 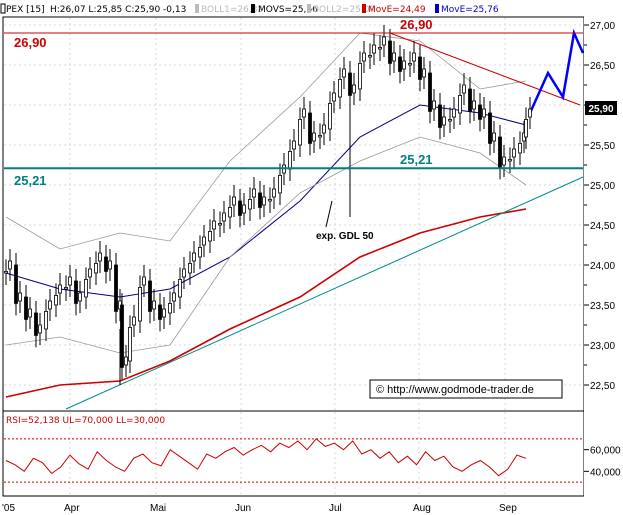 I want to click on legend-swatches, so click(x=219, y=8).